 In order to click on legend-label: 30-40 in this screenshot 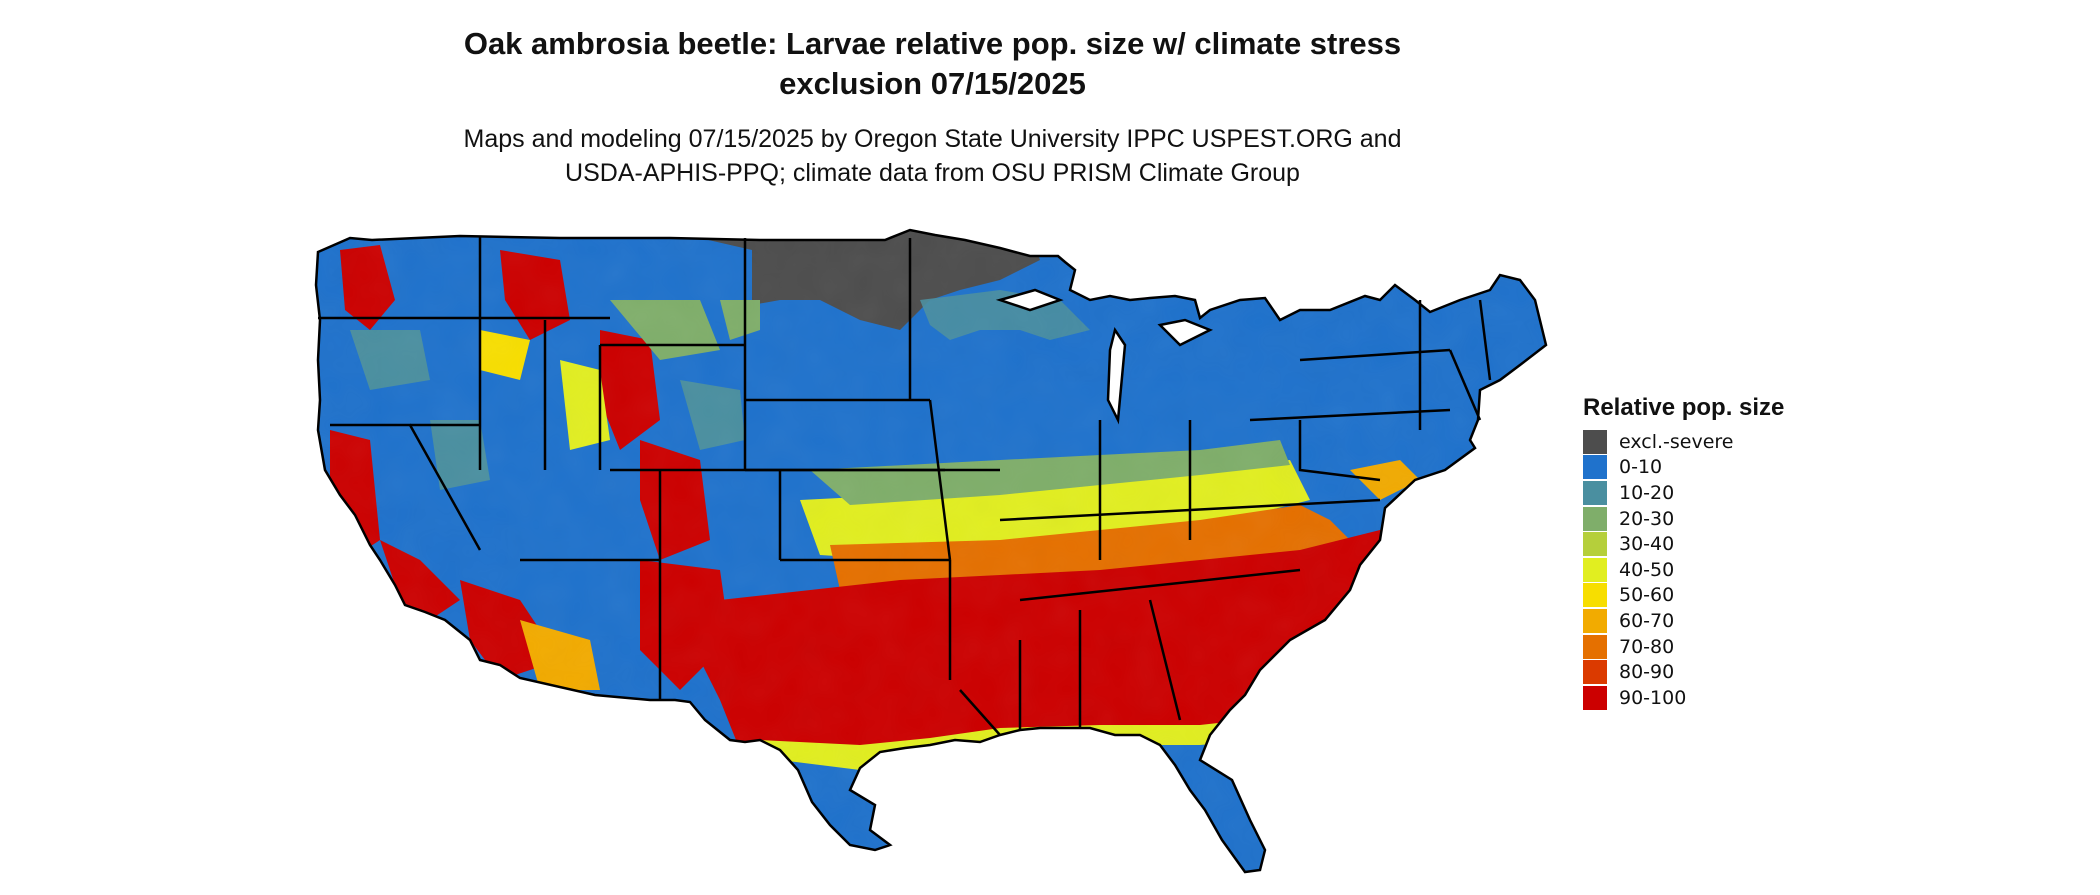, I will do `click(1647, 544)`.